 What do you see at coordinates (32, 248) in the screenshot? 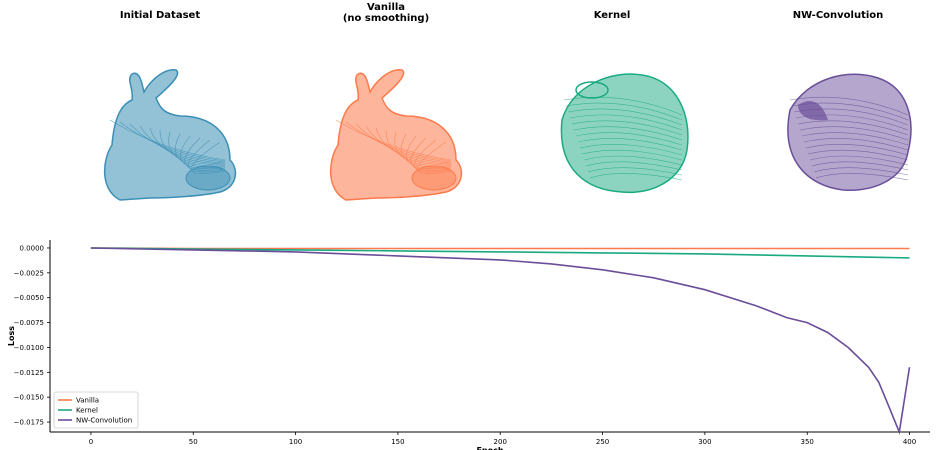
I see `y-tick-label: 0.0000` at bounding box center [32, 248].